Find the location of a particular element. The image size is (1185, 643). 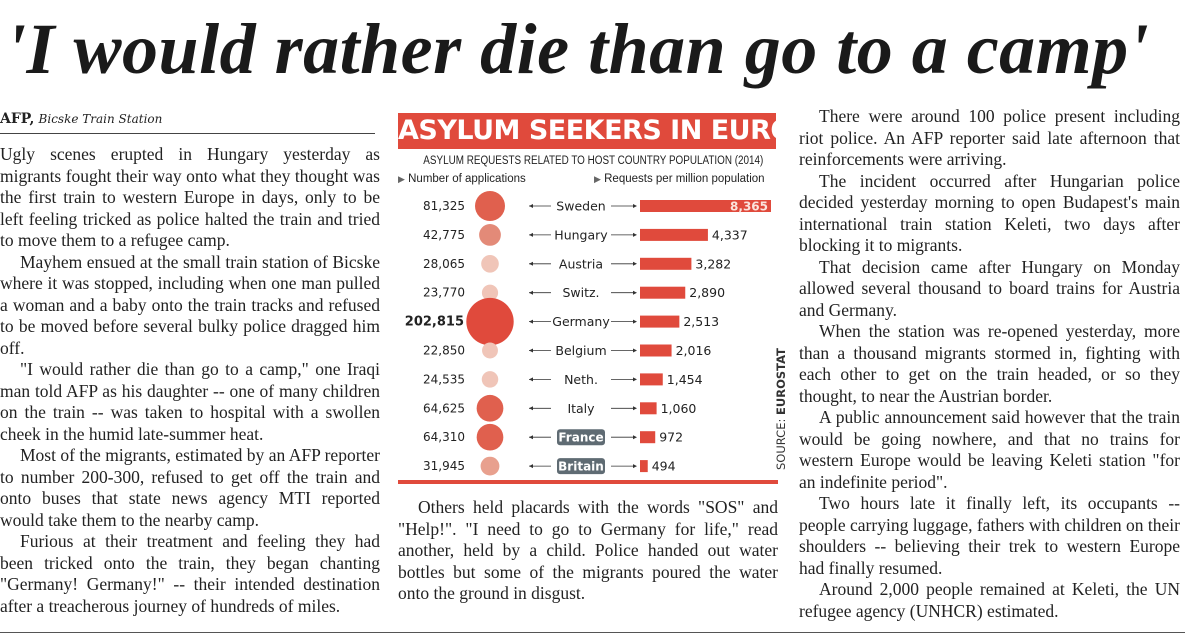

legend-applications: ▶ Number of applications is located at coordinates (462, 179).